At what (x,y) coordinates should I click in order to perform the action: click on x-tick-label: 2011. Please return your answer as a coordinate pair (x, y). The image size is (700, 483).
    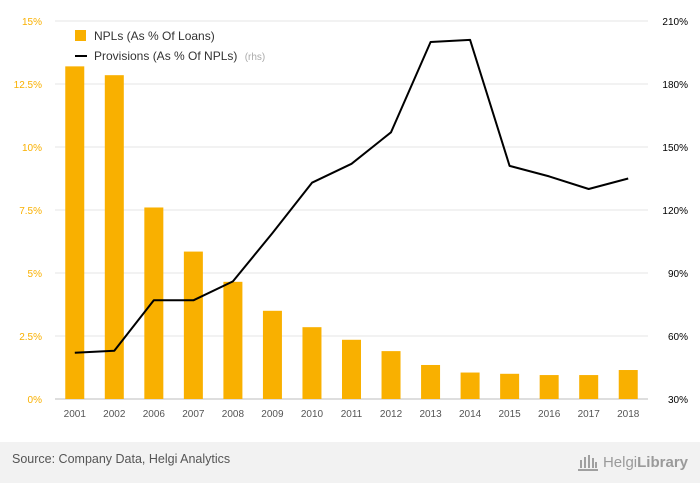
    Looking at the image, I should click on (352, 414).